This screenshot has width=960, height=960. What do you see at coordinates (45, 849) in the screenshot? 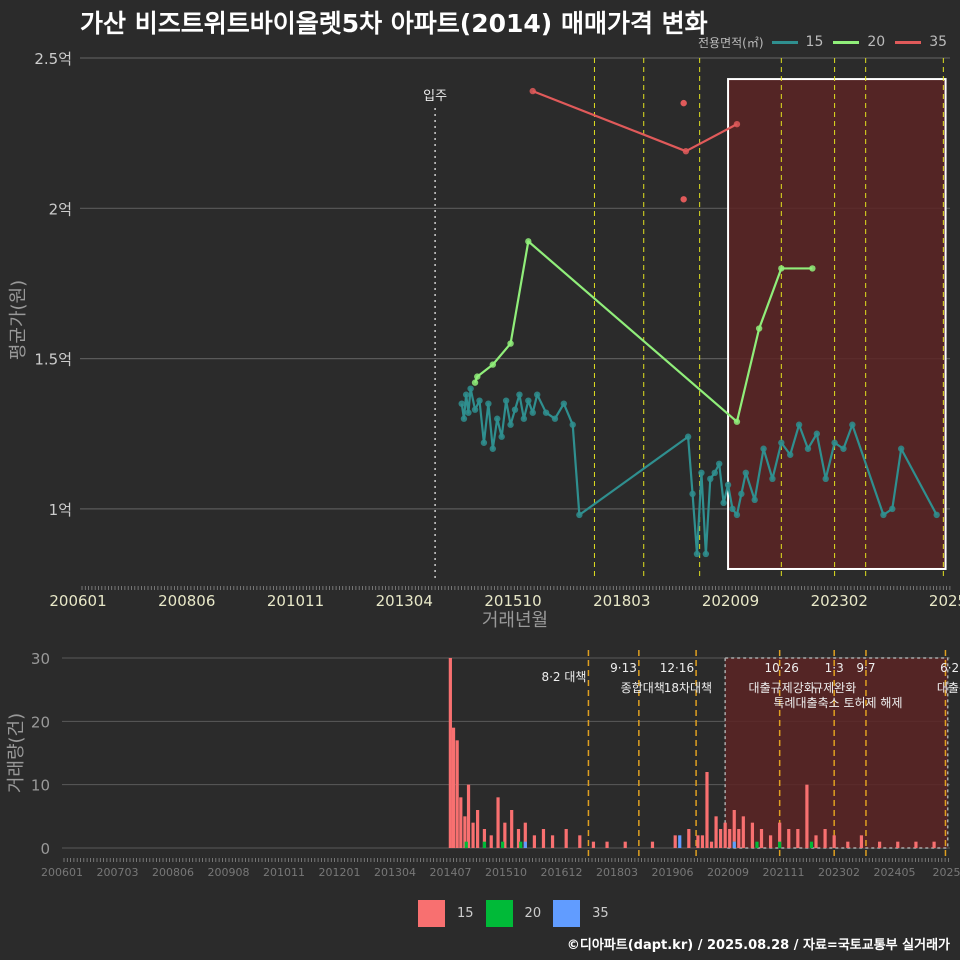
I see `y-tick-label: 0` at bounding box center [45, 849].